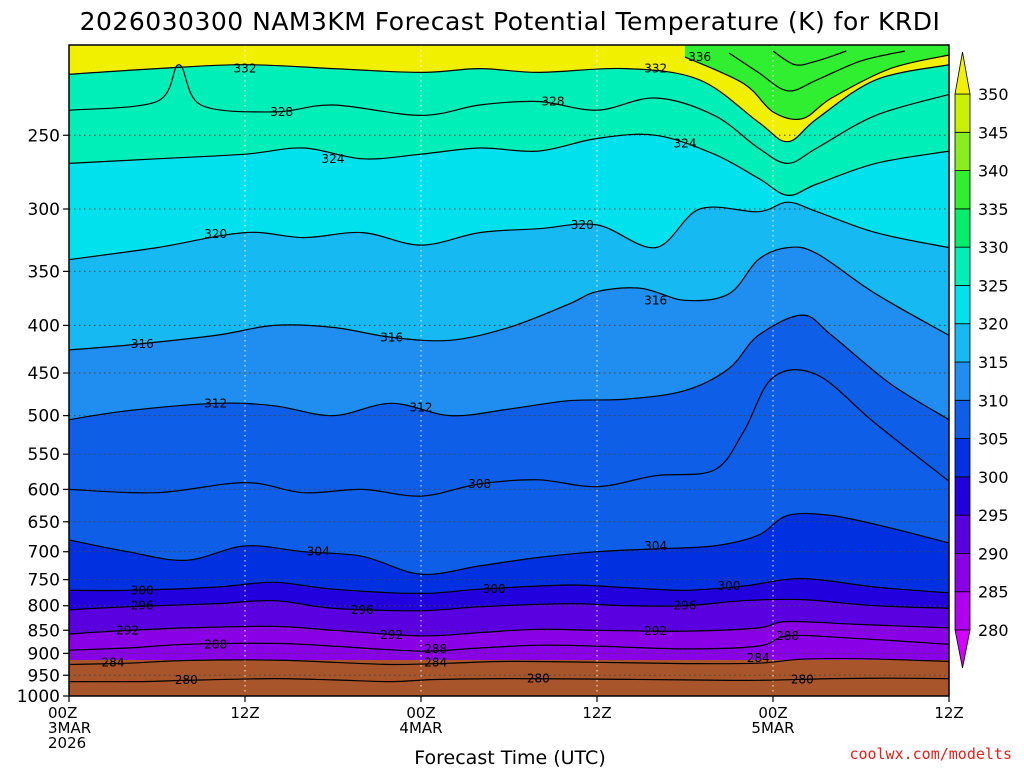 The width and height of the screenshot is (1024, 768). Describe the element at coordinates (772, 720) in the screenshot. I see `x-tick-label: 00Z 5MAR` at that location.